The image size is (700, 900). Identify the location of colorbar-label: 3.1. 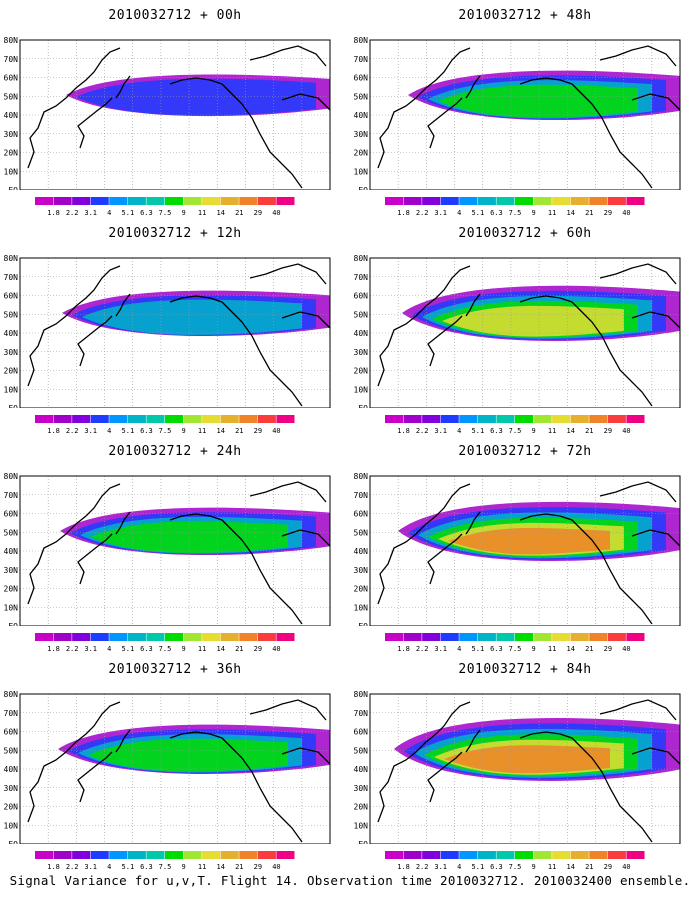
(90, 213).